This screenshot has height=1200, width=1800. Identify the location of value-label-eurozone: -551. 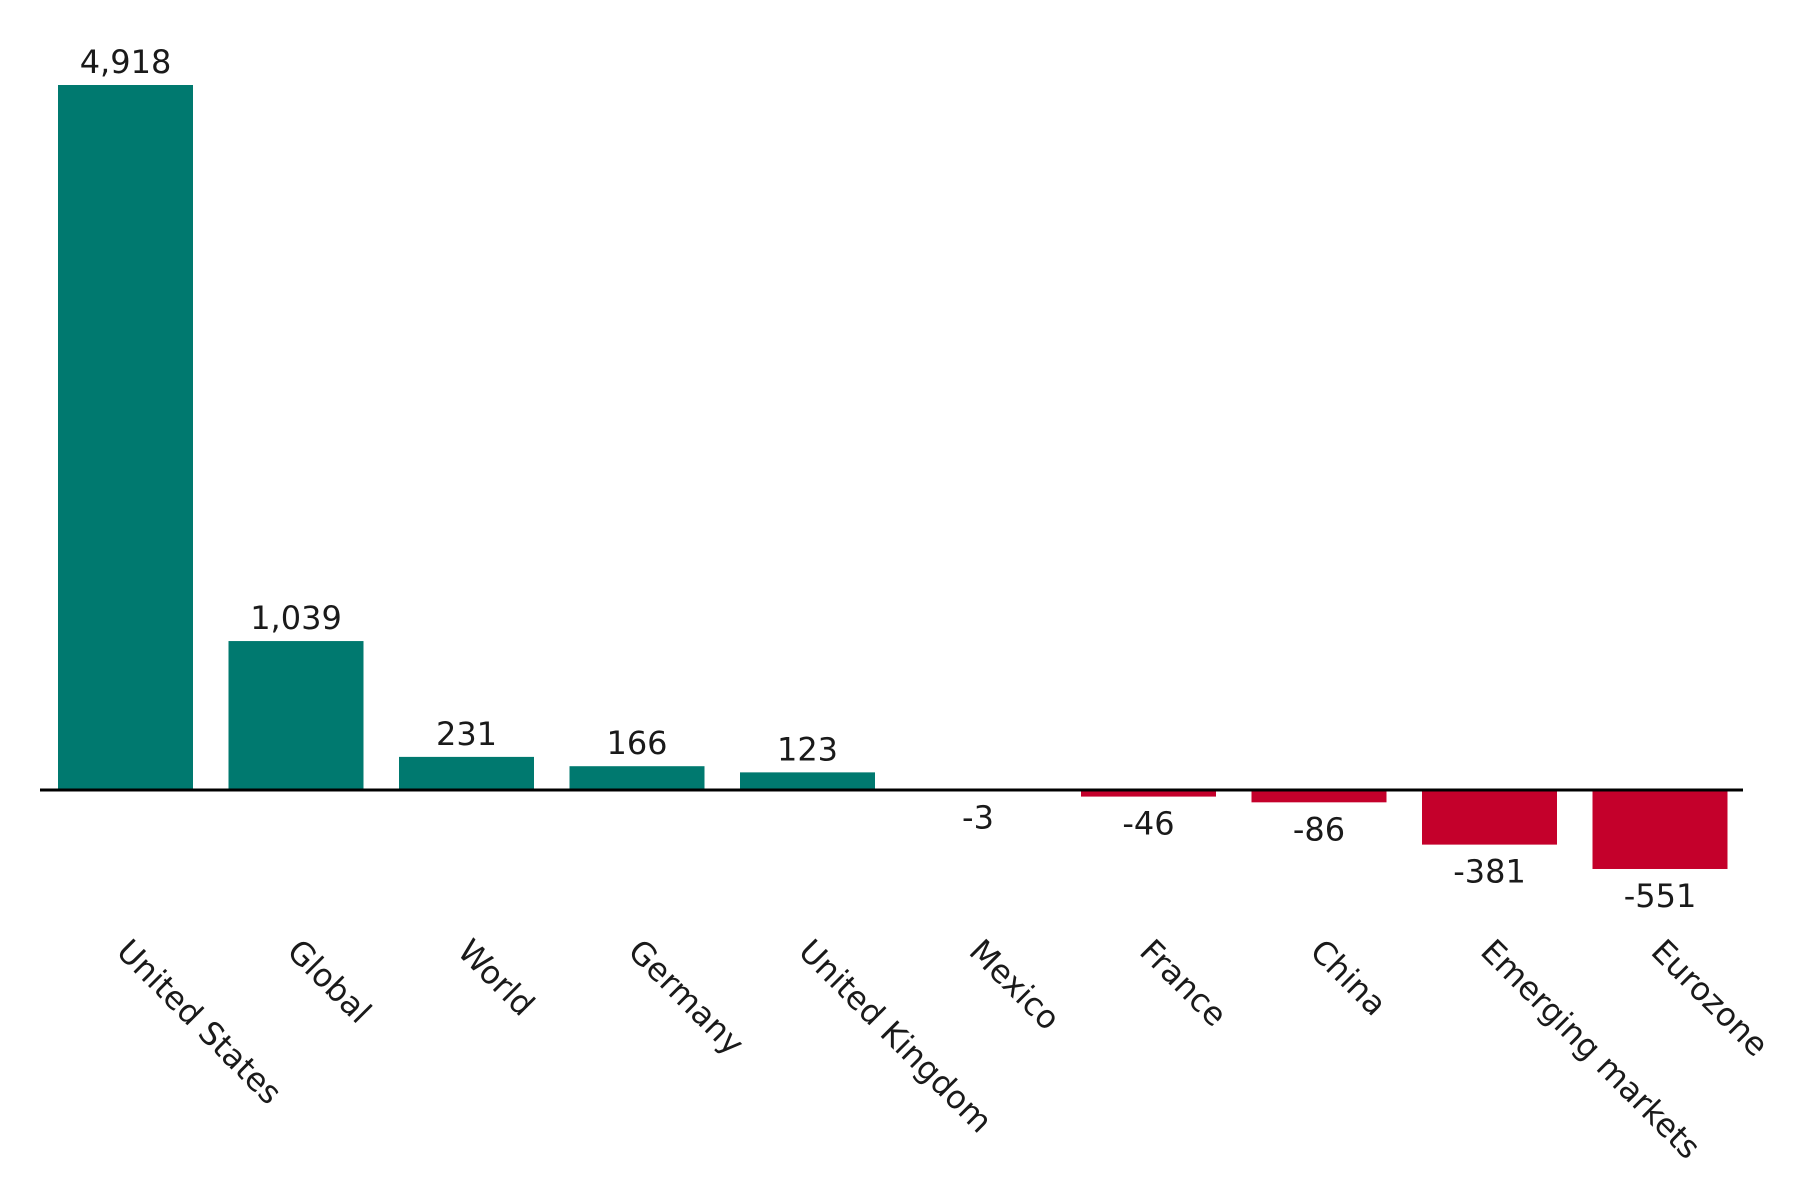
(1660, 896).